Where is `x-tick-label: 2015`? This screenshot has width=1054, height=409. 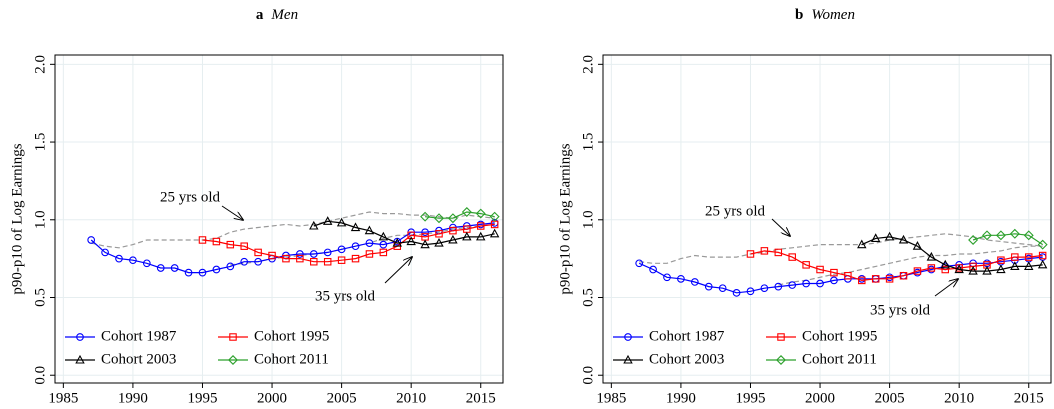
x-tick-label: 2015 is located at coordinates (481, 398).